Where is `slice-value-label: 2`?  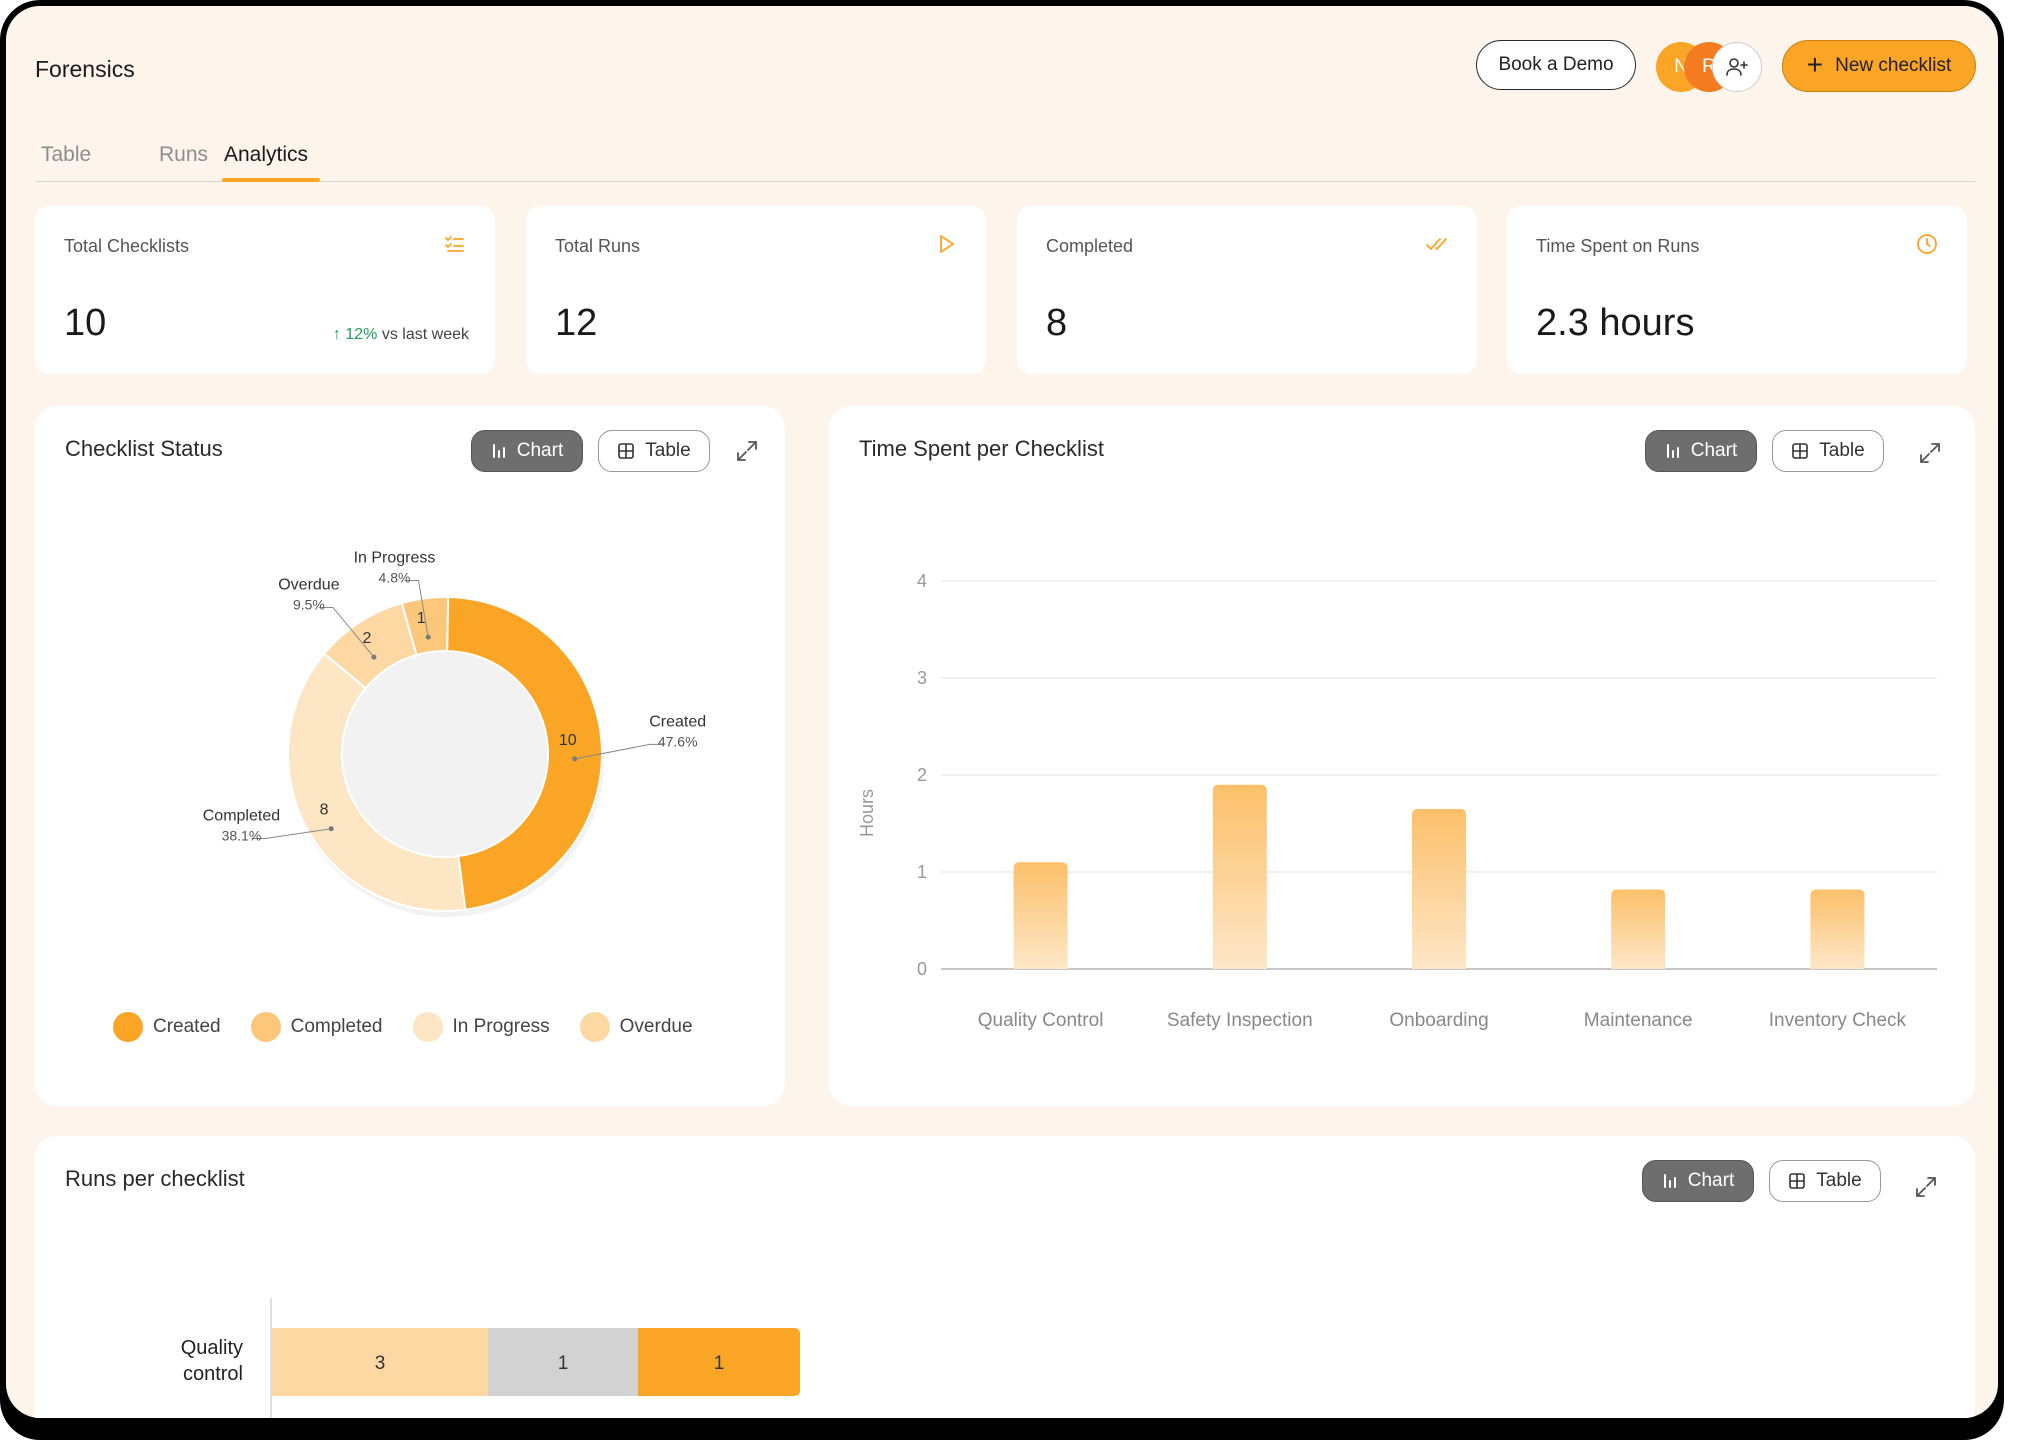 slice-value-label: 2 is located at coordinates (366, 638).